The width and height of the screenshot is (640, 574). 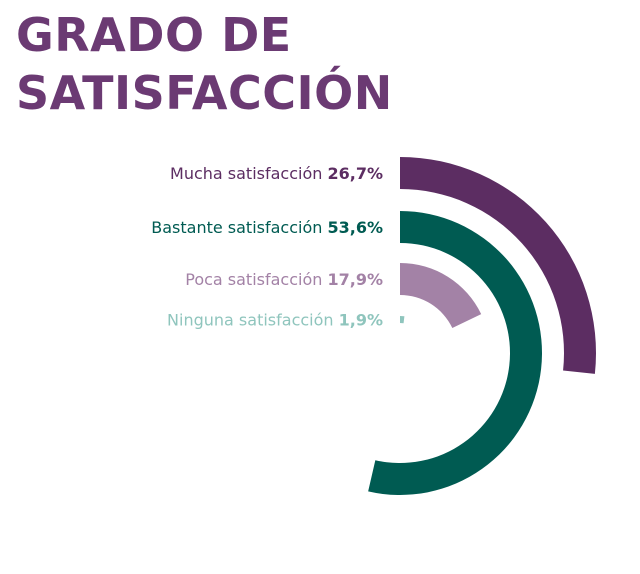 What do you see at coordinates (361, 320) in the screenshot?
I see `category-value-4: 1,9%` at bounding box center [361, 320].